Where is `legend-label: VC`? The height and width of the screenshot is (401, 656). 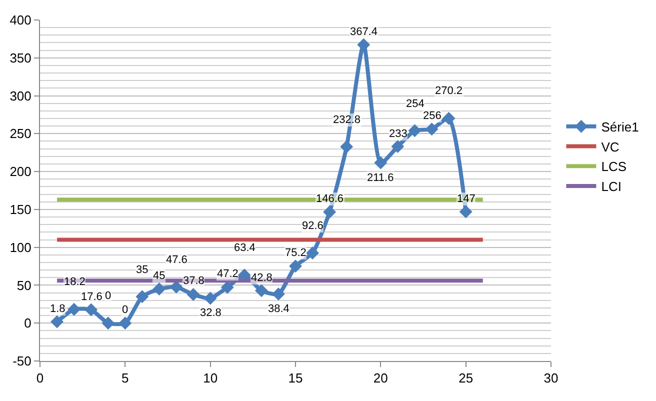
legend-label: VC is located at coordinates (610, 146).